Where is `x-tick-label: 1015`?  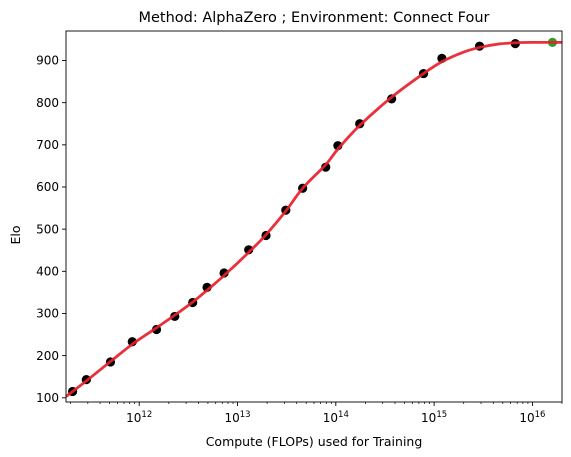 x-tick-label: 1015 is located at coordinates (434, 417).